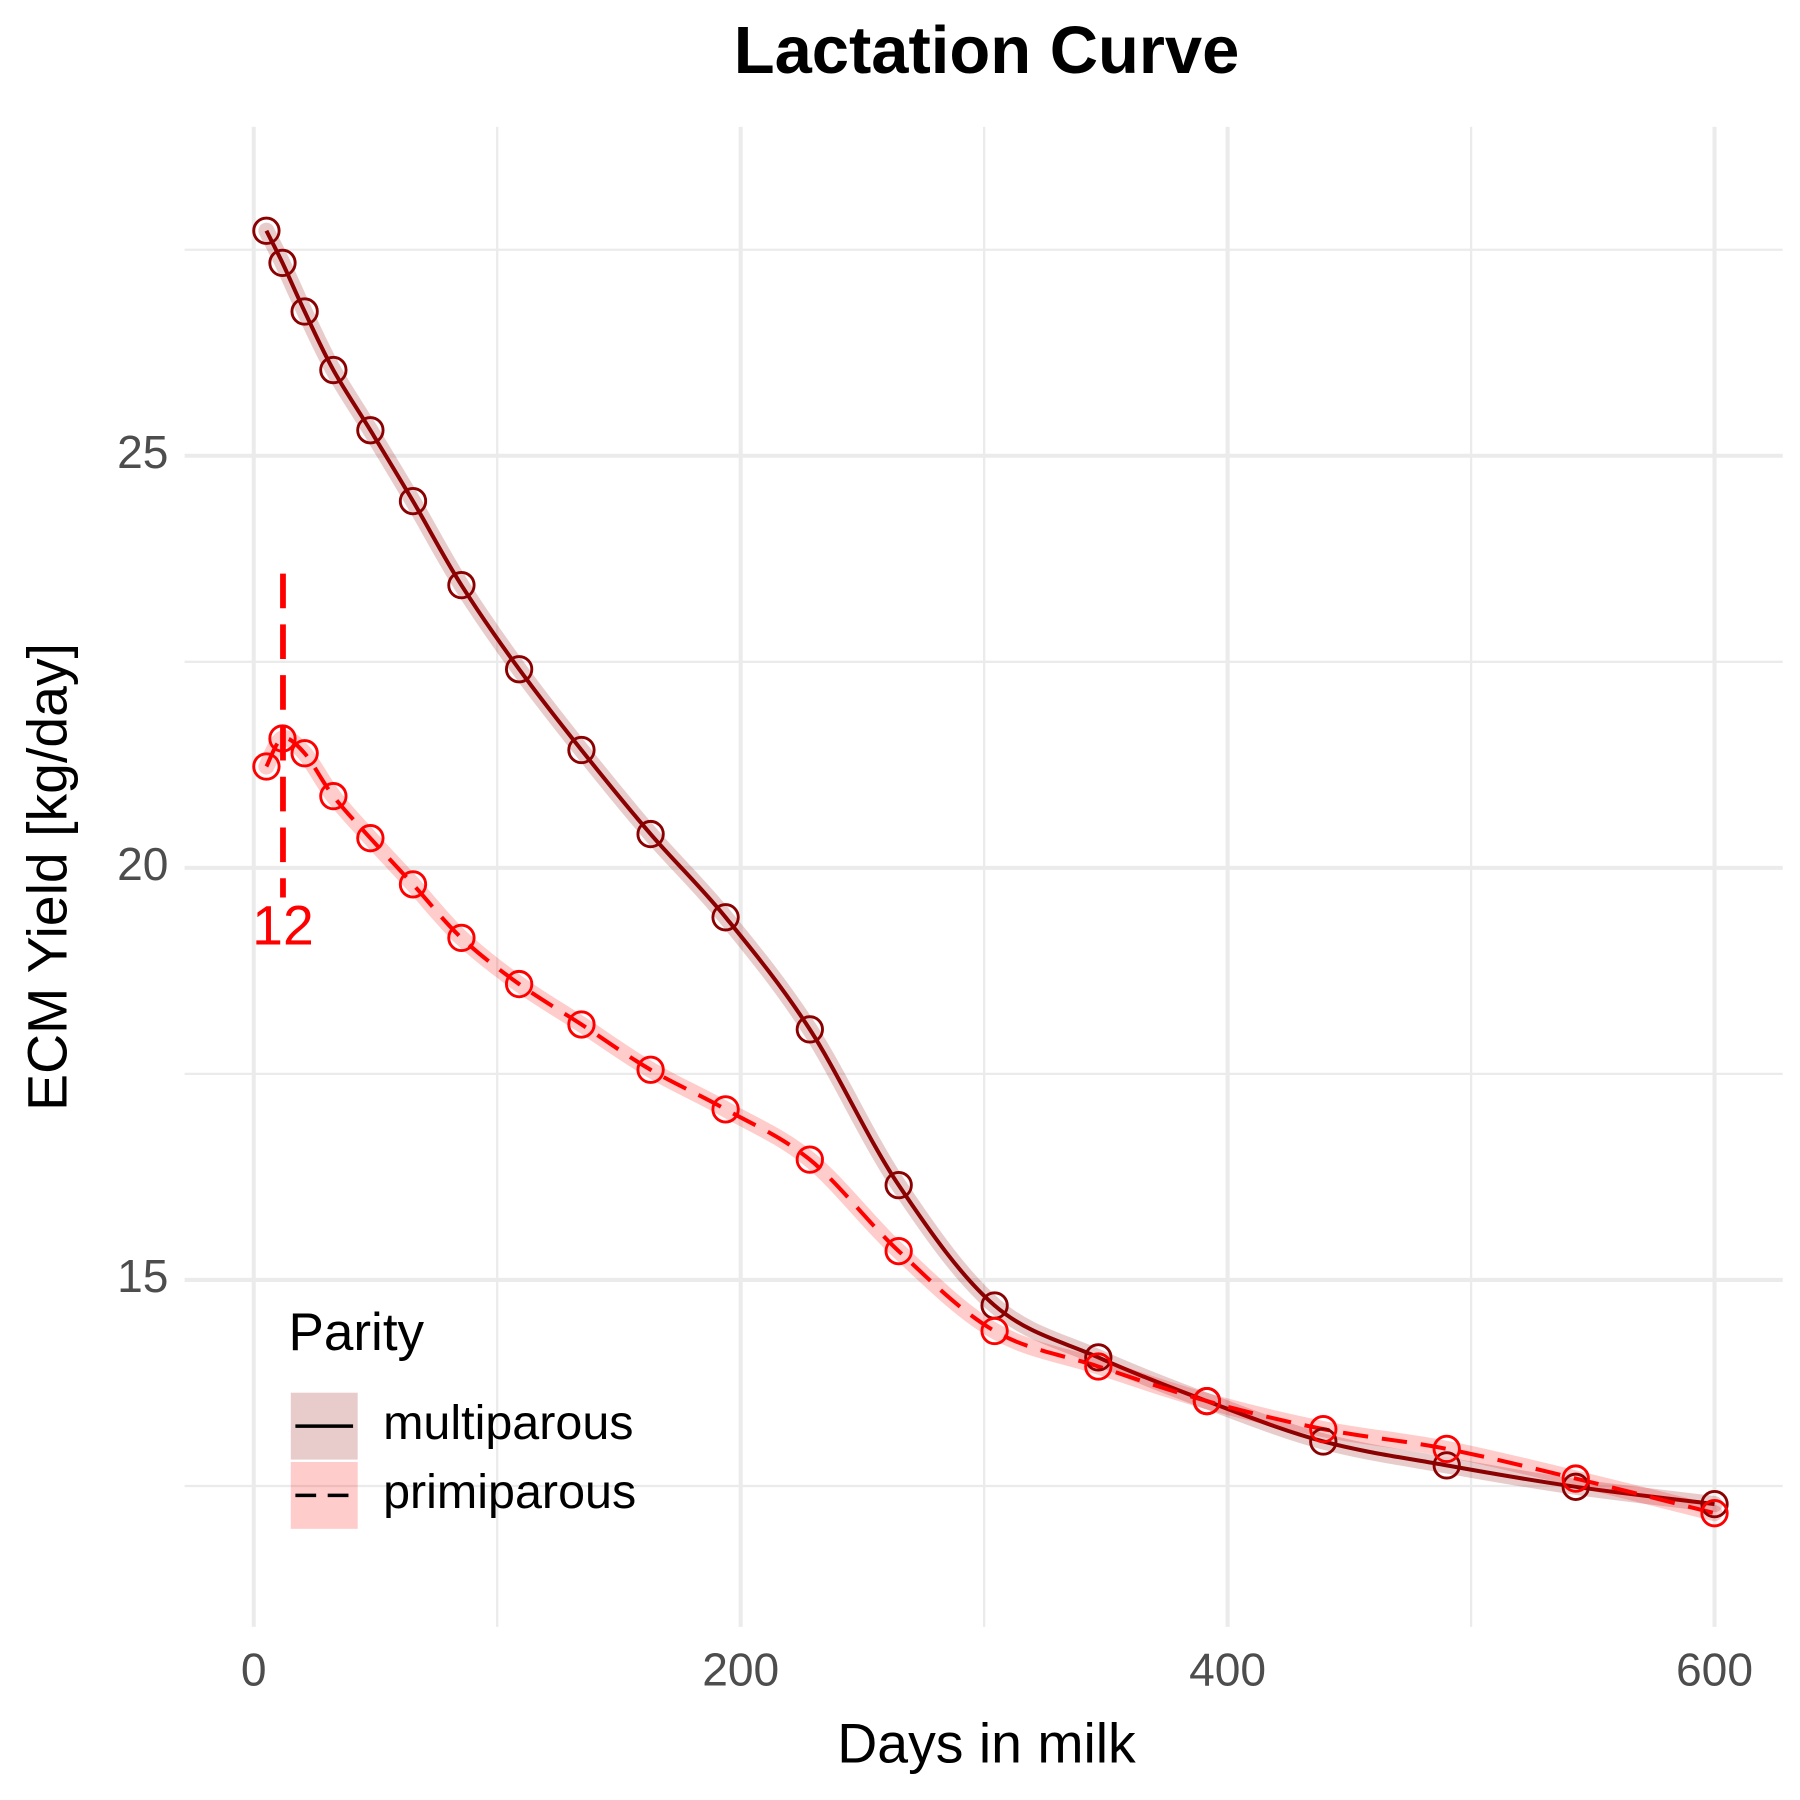  What do you see at coordinates (508, 1423) in the screenshot?
I see `legend-label: multiparous` at bounding box center [508, 1423].